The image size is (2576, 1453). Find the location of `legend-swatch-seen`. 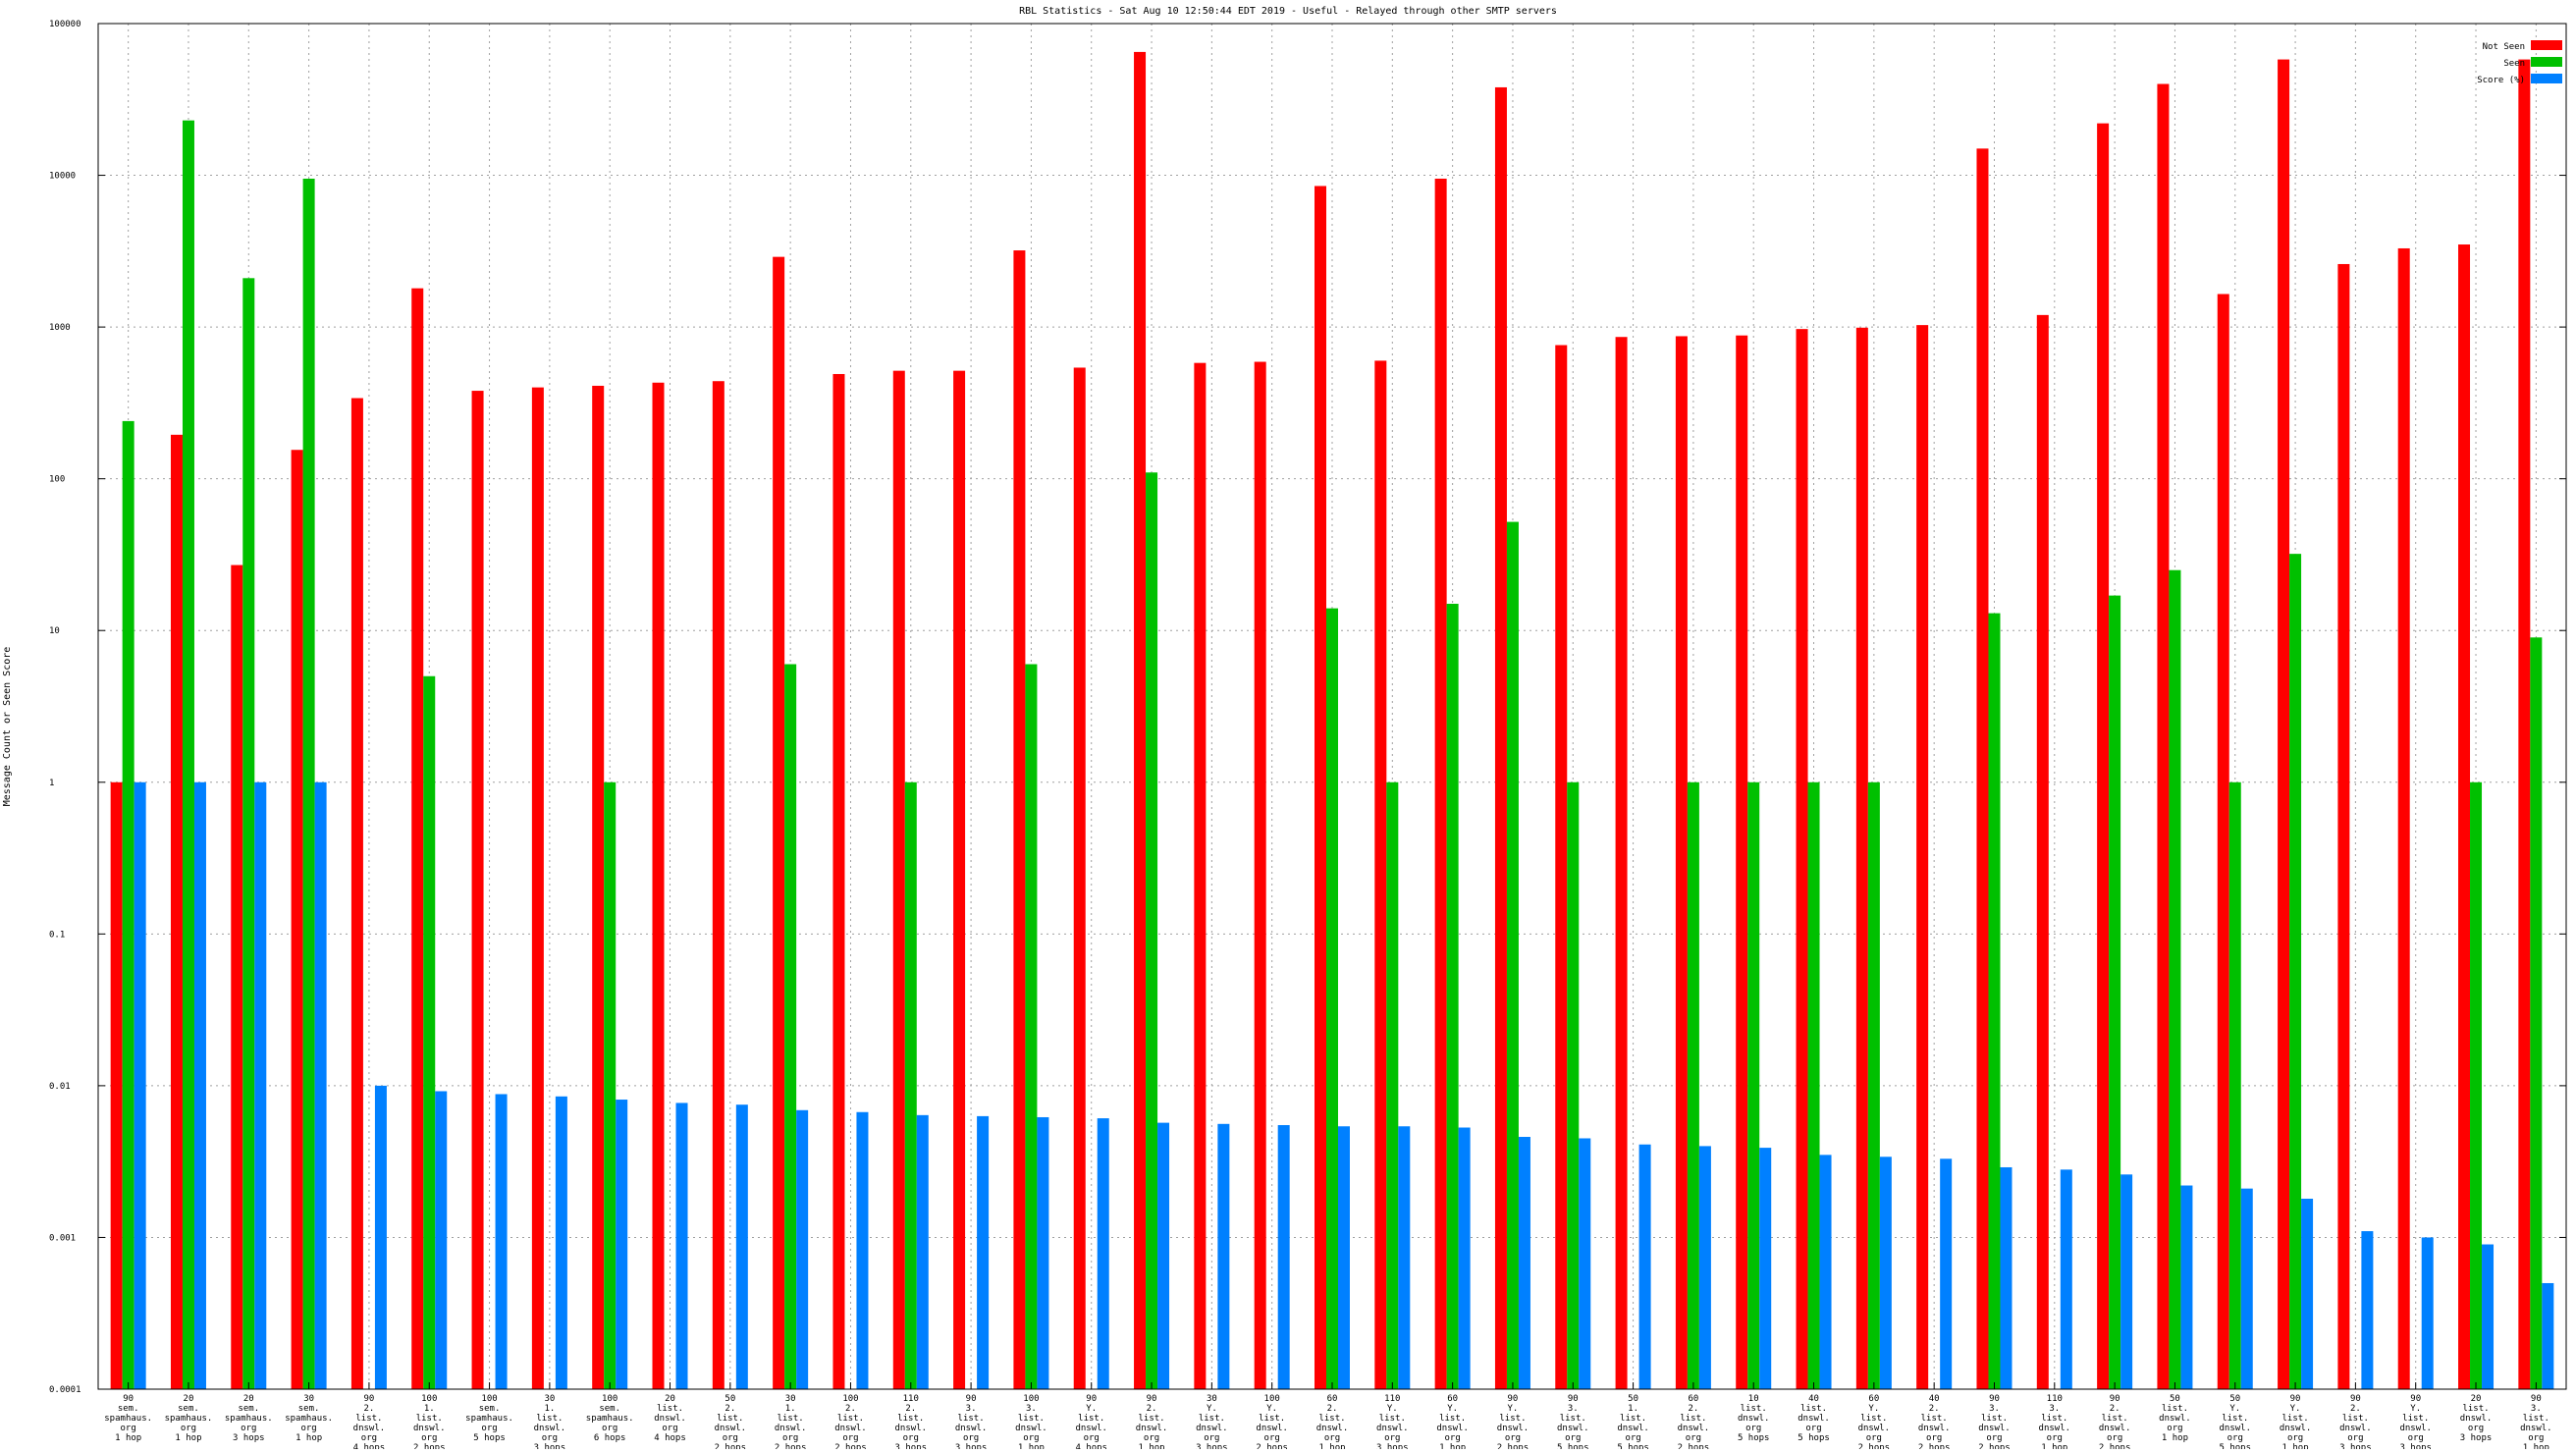

legend-swatch-seen is located at coordinates (2546, 62).